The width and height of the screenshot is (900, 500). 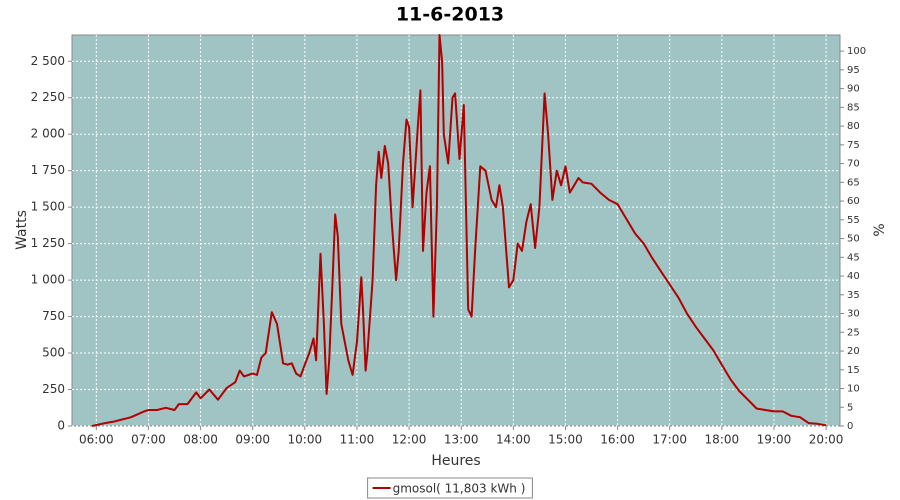 What do you see at coordinates (850, 407) in the screenshot?
I see `y2-tick-label: 5` at bounding box center [850, 407].